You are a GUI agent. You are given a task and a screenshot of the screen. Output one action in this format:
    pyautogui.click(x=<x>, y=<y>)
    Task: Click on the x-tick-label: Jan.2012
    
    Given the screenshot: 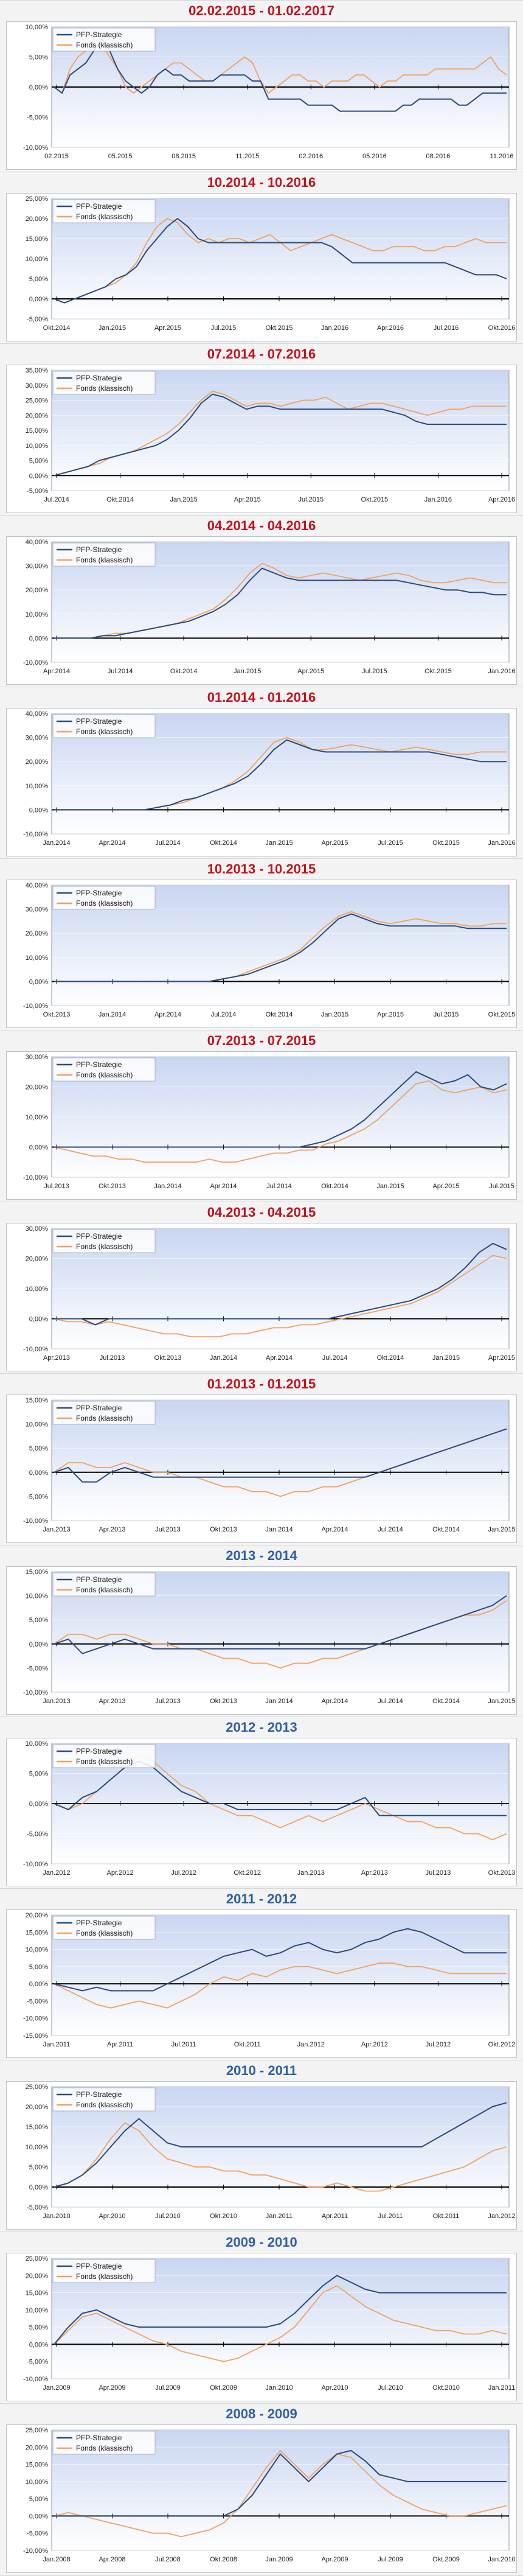 What is the action you would take?
    pyautogui.click(x=311, y=2044)
    